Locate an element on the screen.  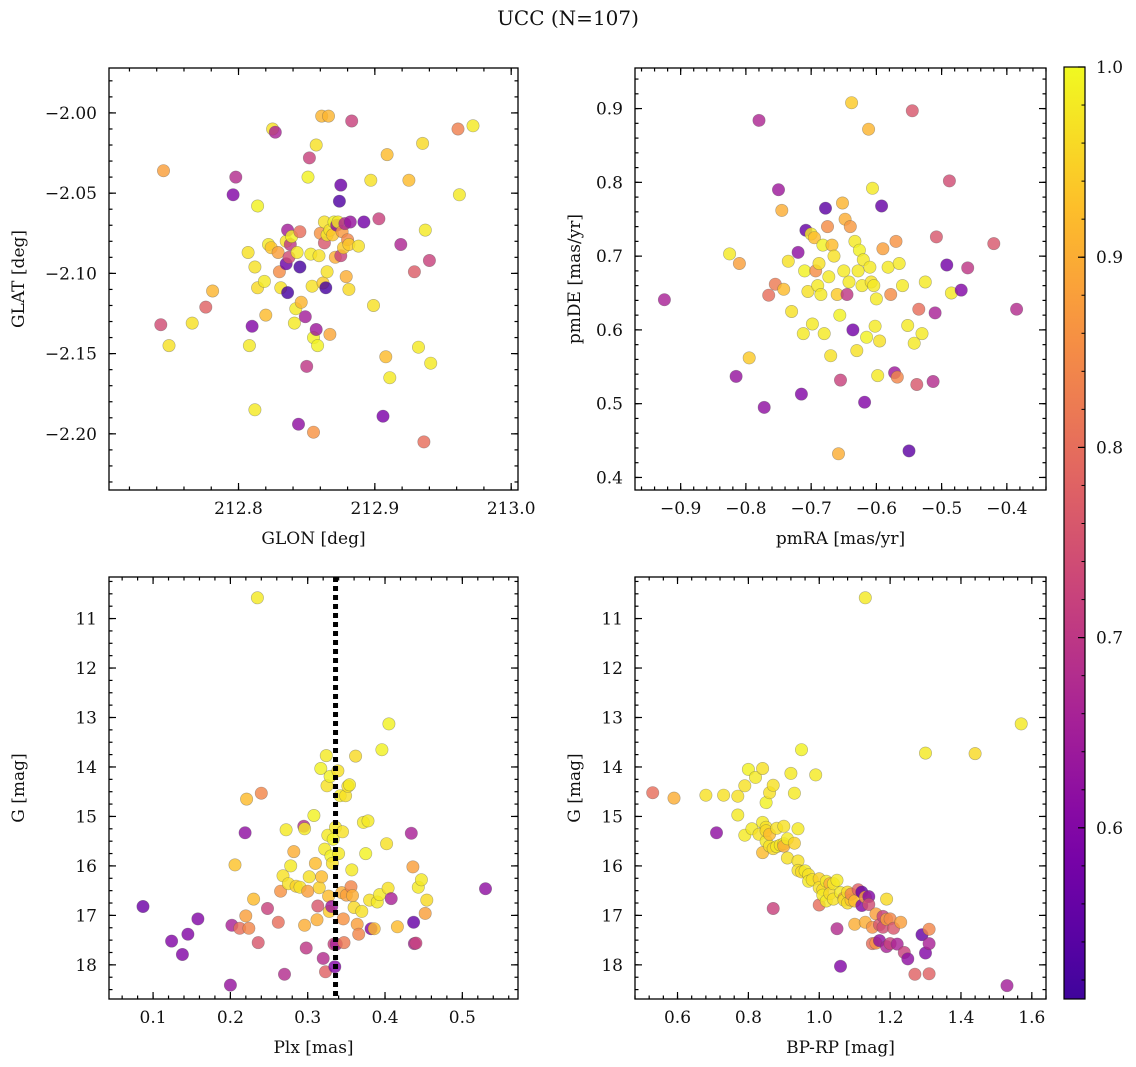
y-tick-label: 18 is located at coordinates (612, 966).